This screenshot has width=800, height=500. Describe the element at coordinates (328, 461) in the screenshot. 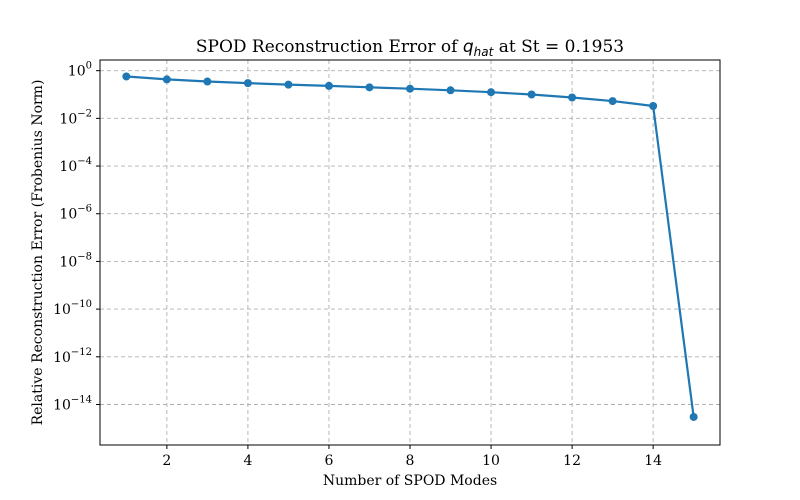

I see `x-tick-label: 6` at that location.